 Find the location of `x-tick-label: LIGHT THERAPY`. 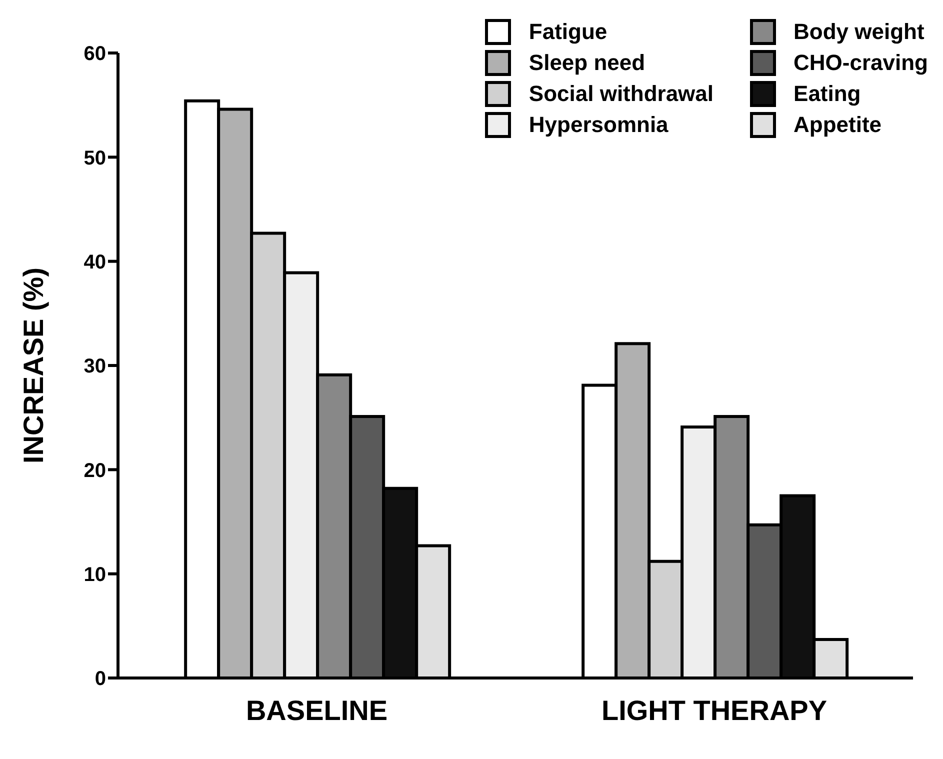

x-tick-label: LIGHT THERAPY is located at coordinates (714, 710).